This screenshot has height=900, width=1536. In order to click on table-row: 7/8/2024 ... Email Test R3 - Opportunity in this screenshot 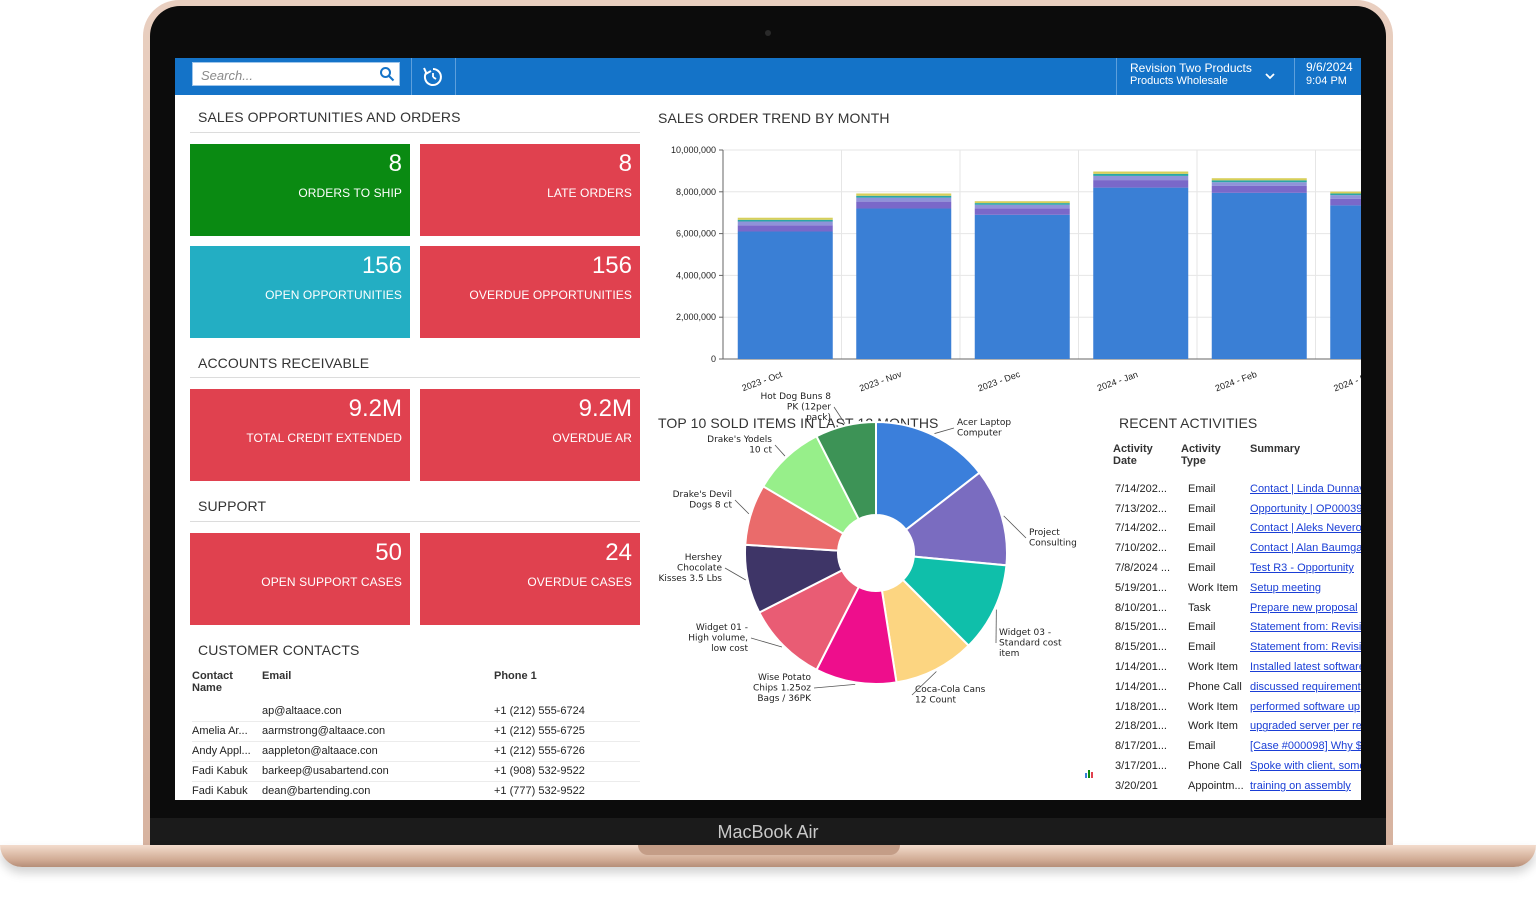, I will do `click(1237, 568)`.